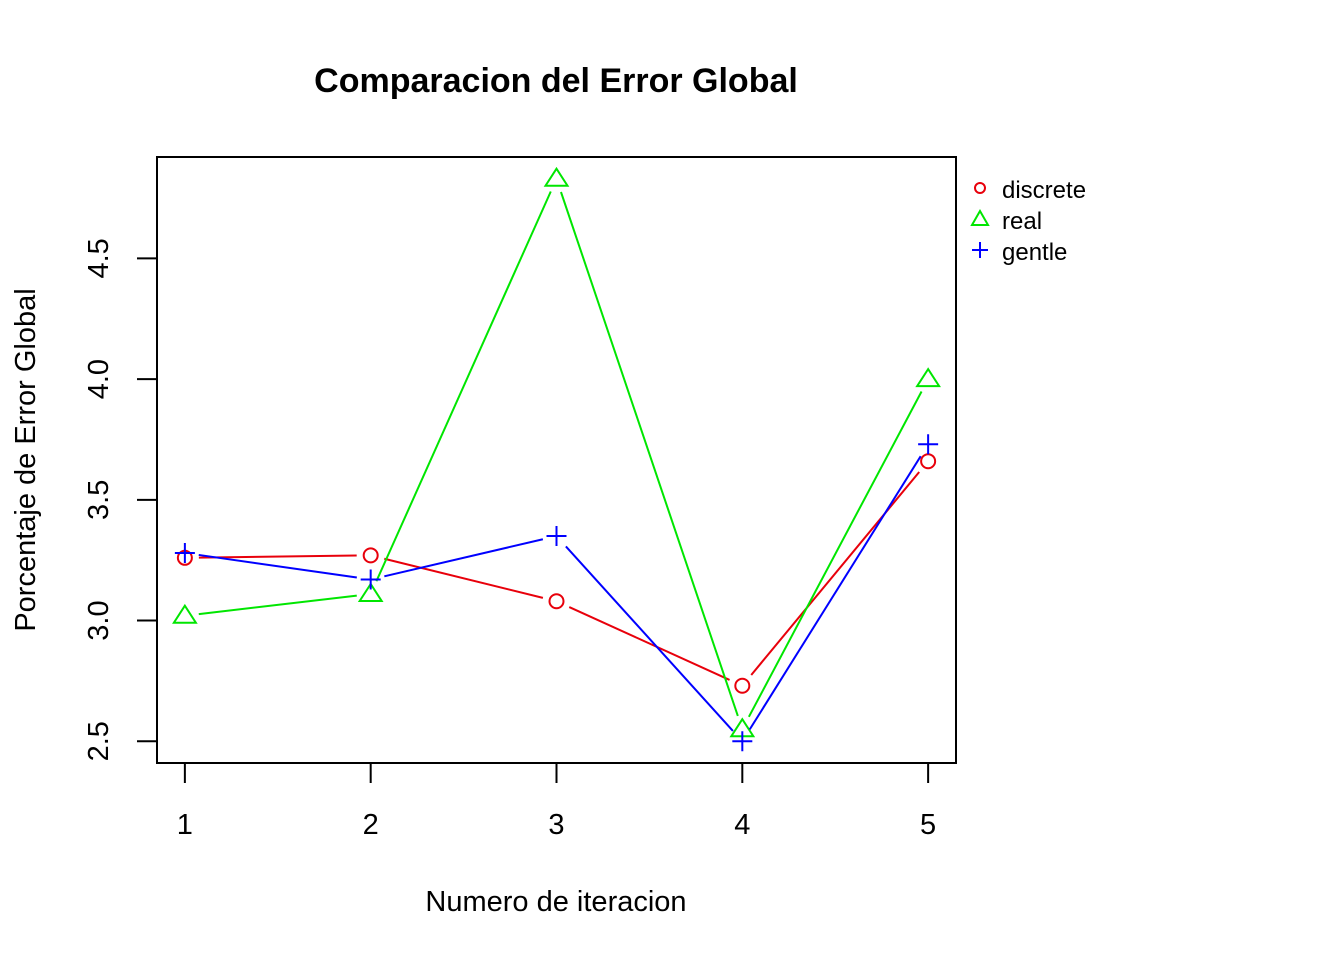 This screenshot has height=960, width=1344. I want to click on y-tick-label: 4.0, so click(99, 379).